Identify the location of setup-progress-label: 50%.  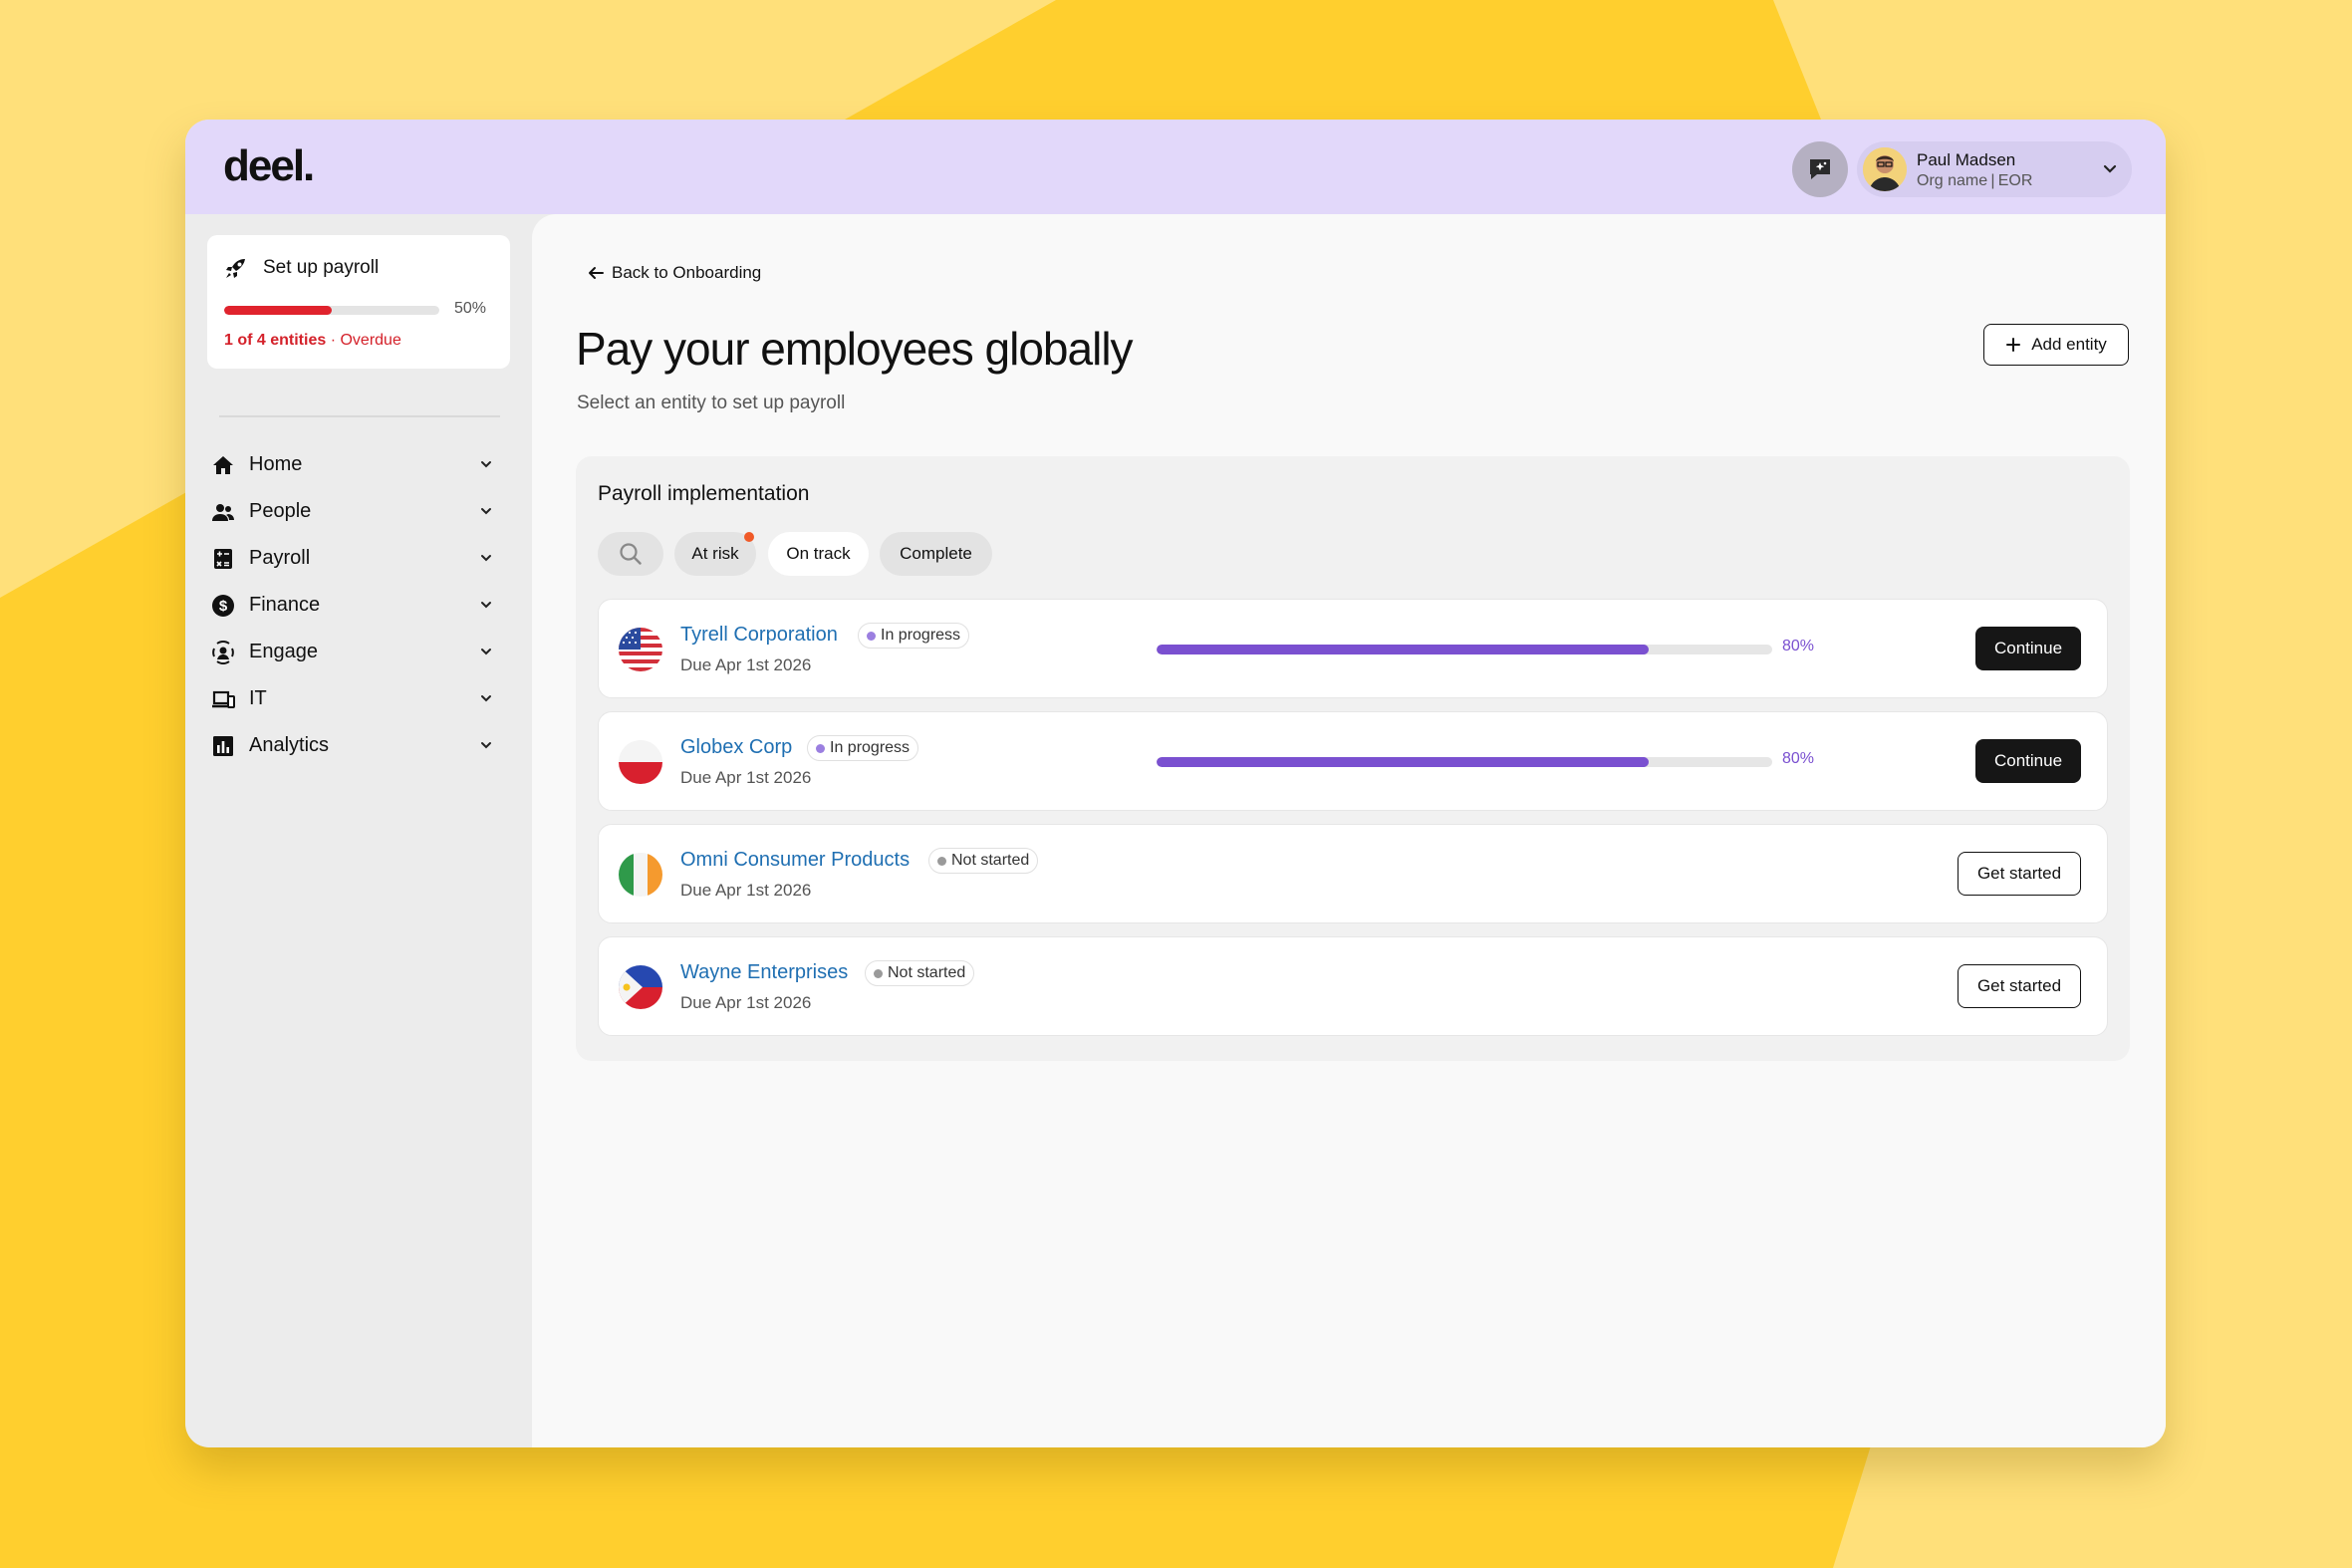
(470, 308).